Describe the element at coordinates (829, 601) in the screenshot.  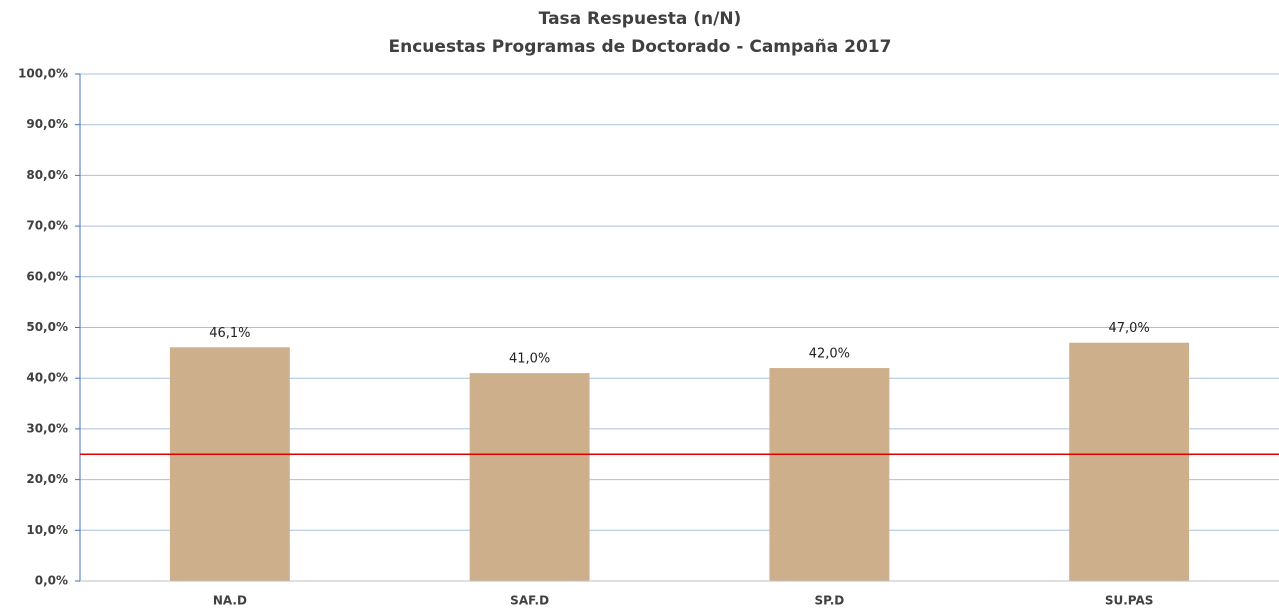
I see `x-tick-label: SP.D` at that location.